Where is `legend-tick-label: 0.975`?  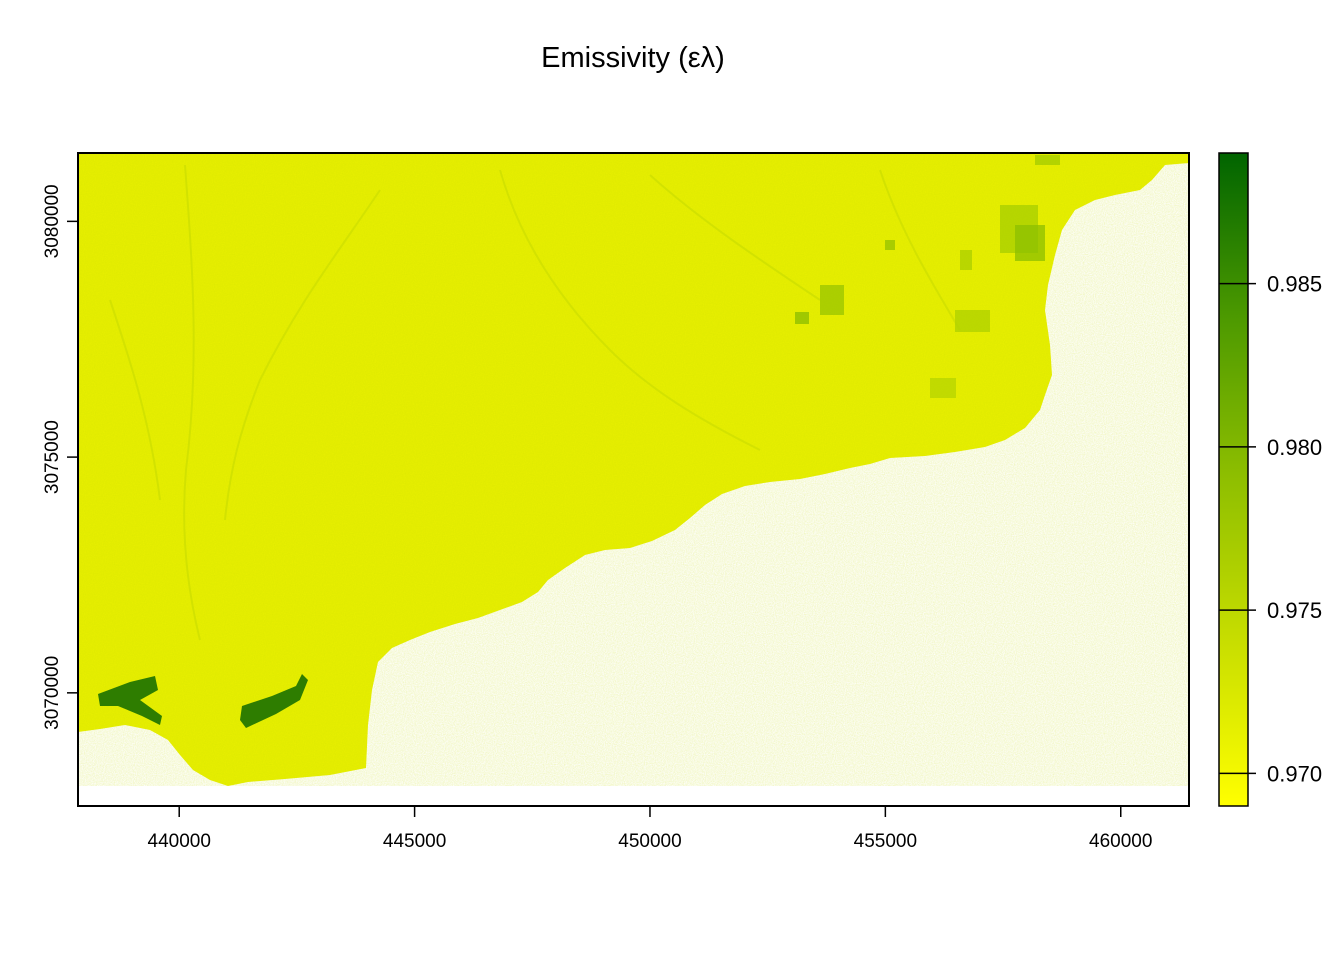 legend-tick-label: 0.975 is located at coordinates (1294, 610).